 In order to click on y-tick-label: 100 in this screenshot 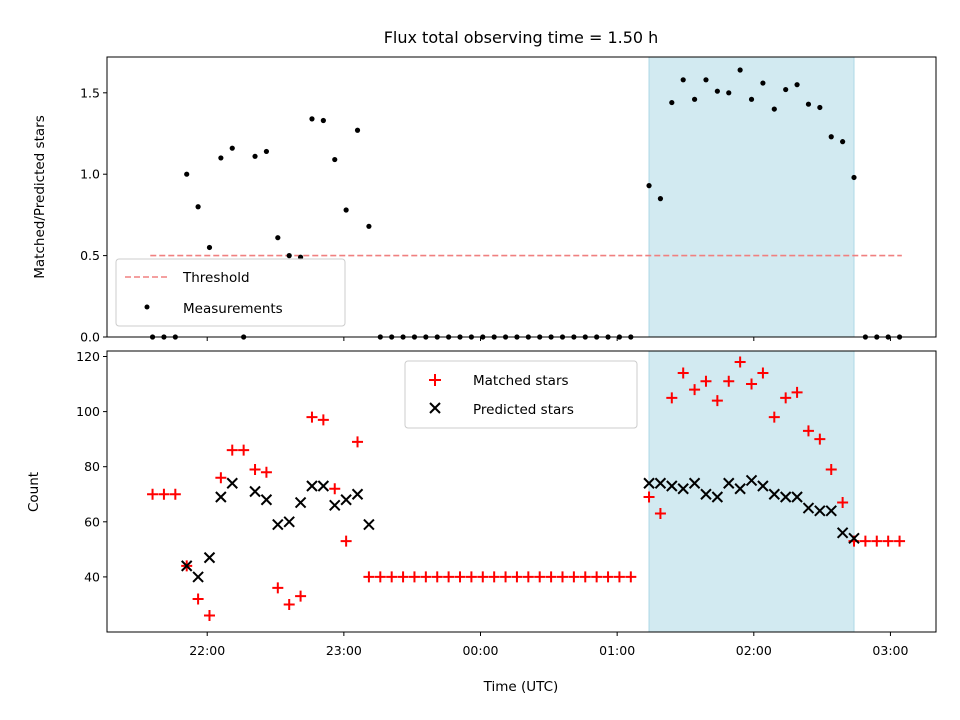, I will do `click(88, 411)`.